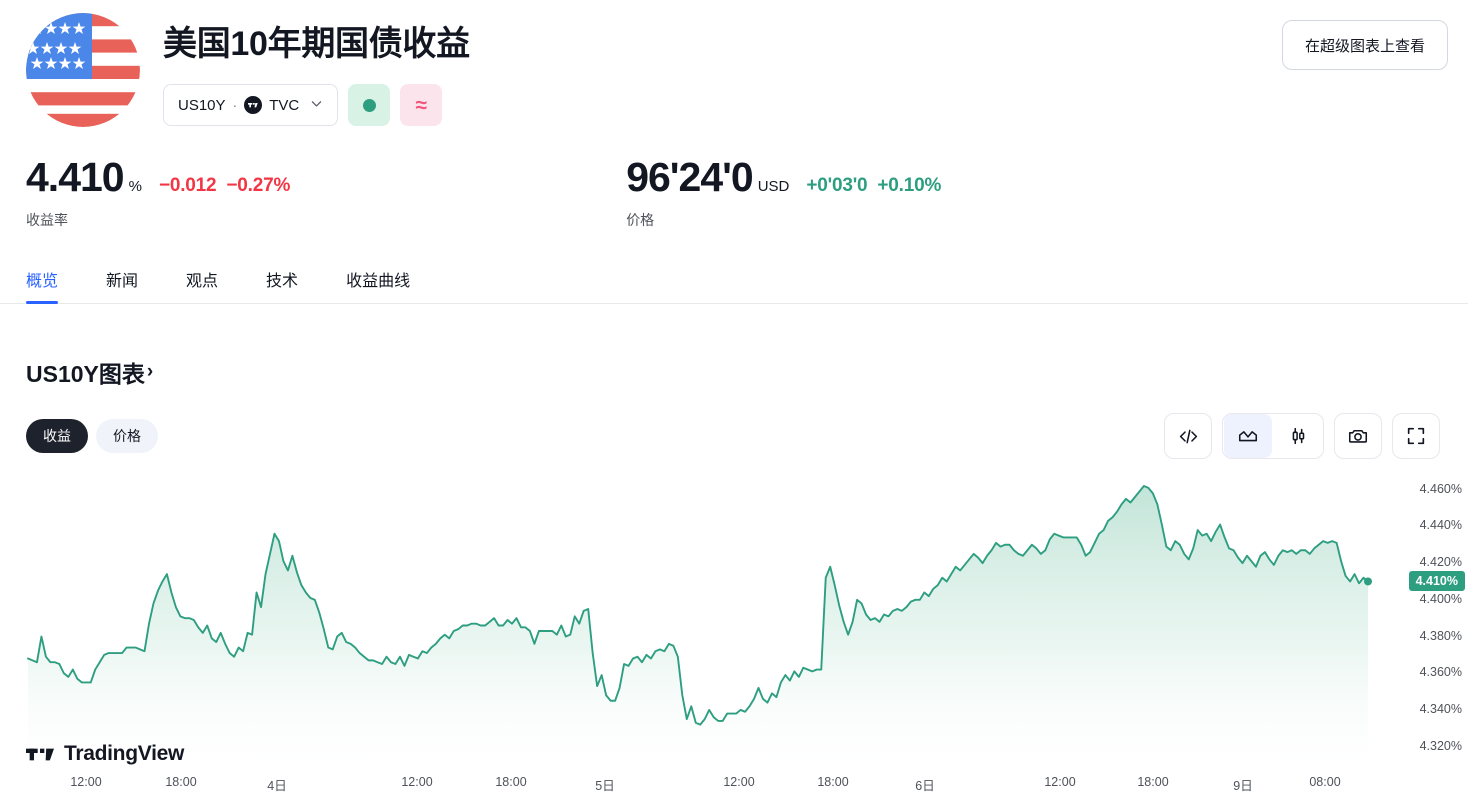  Describe the element at coordinates (57, 436) in the screenshot. I see `chart-mode-yield: 收益` at that location.